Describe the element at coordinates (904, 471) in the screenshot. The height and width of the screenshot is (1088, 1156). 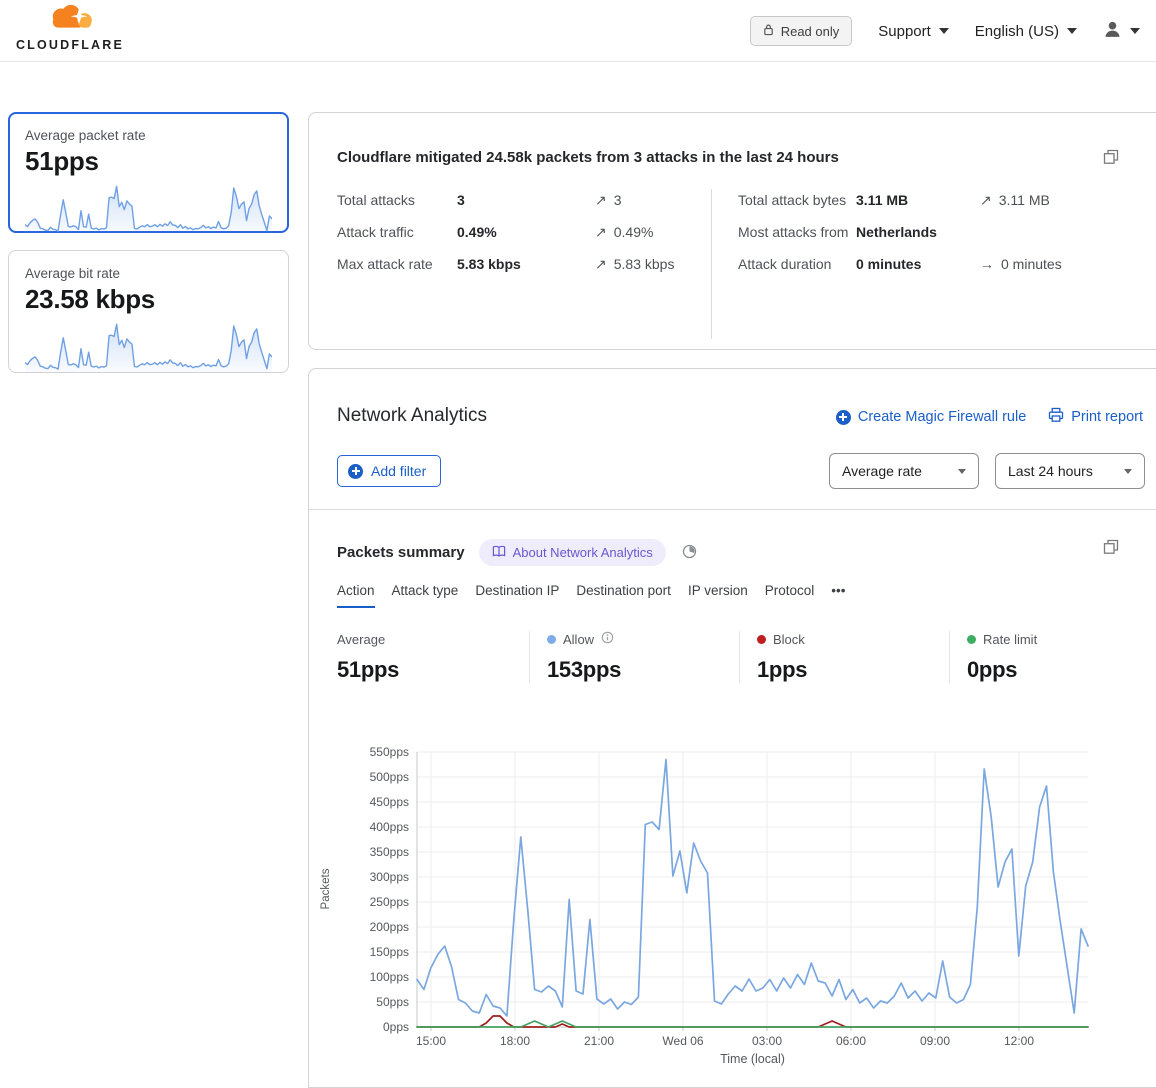
I see `metric-select: Average rate` at that location.